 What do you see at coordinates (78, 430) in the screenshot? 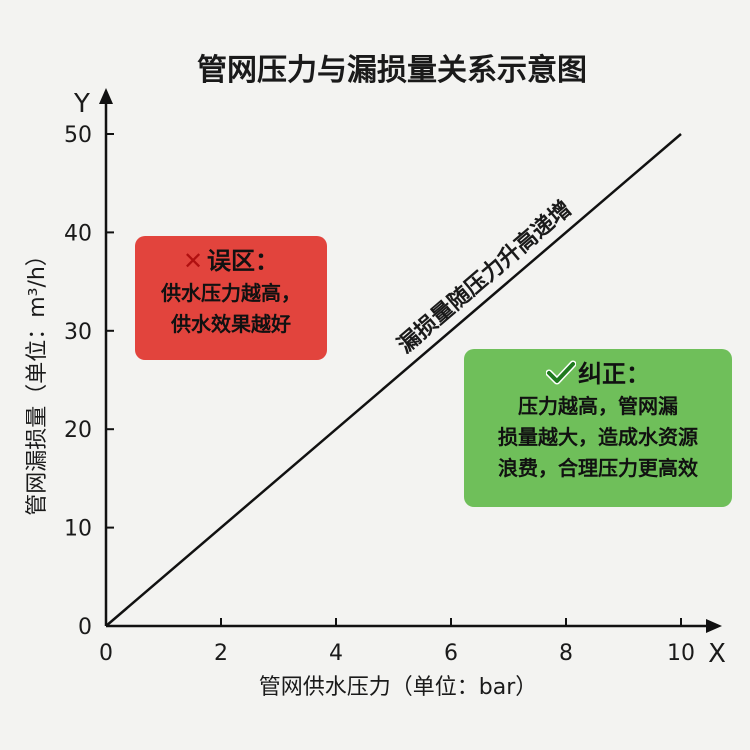
I see `y-tick-label: 20` at bounding box center [78, 430].